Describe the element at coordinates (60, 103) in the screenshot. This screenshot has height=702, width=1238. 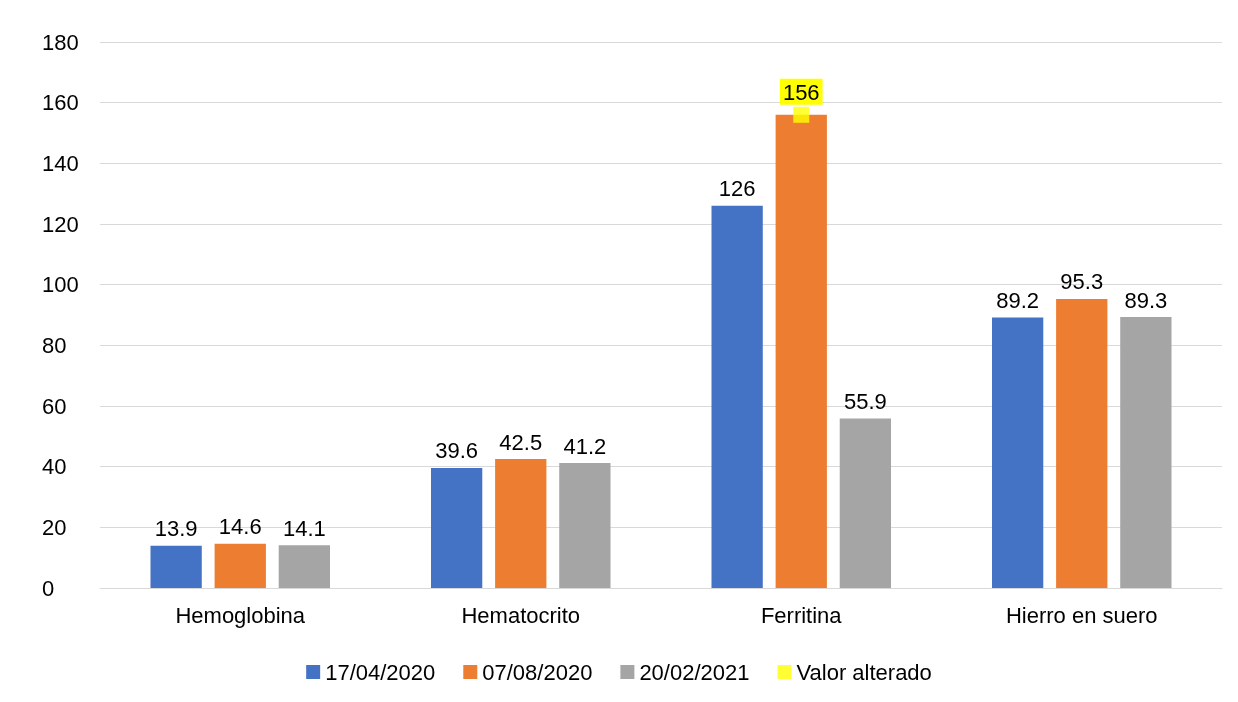
I see `y-tick-label: 160` at that location.